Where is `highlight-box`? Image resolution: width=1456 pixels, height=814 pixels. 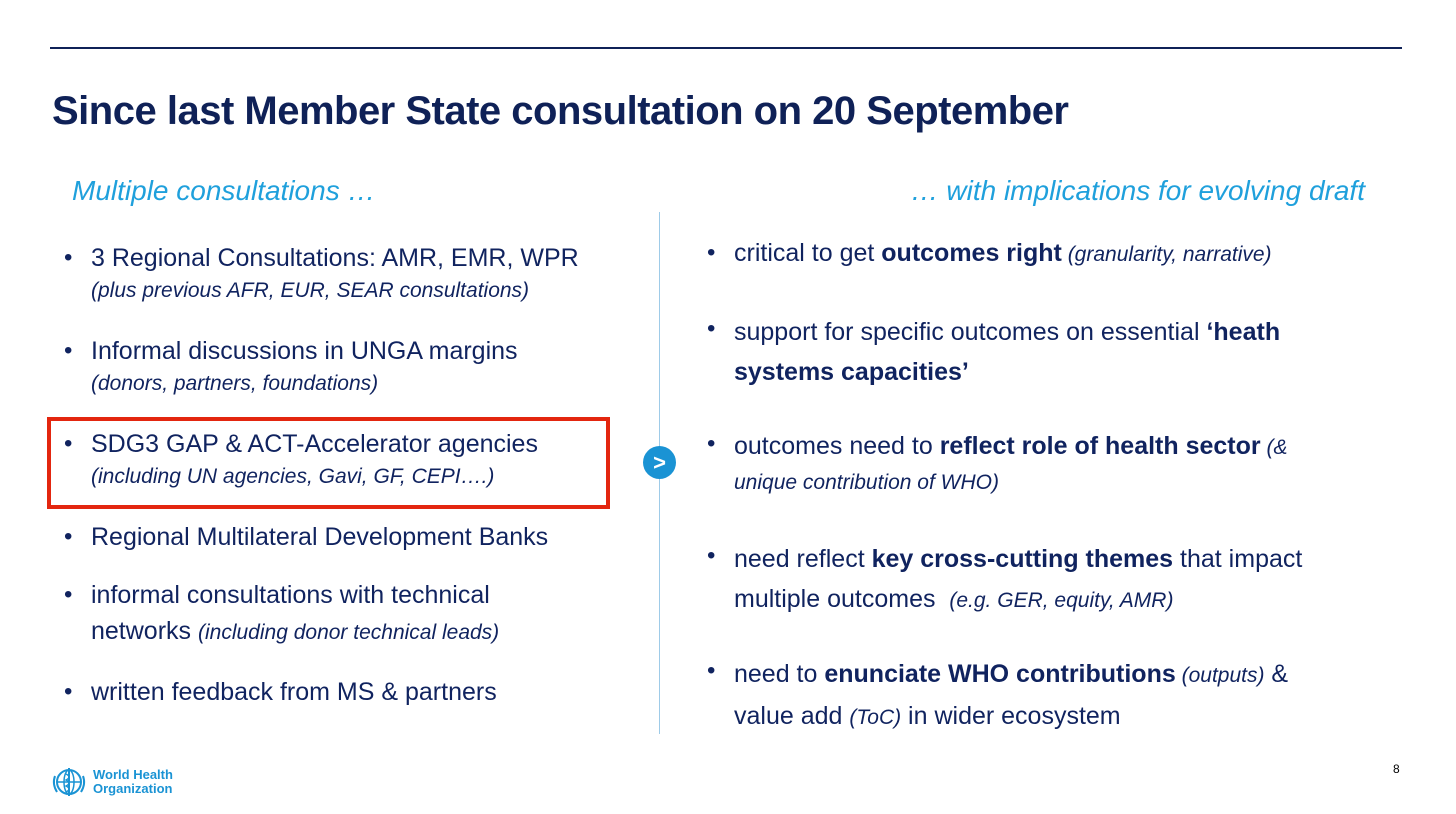
highlight-box is located at coordinates (328, 463).